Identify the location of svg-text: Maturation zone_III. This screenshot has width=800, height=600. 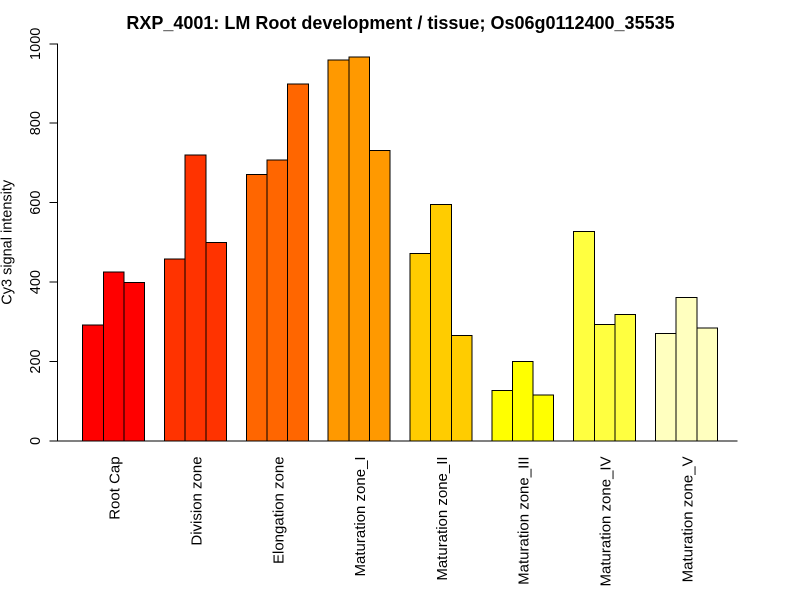
(524, 520).